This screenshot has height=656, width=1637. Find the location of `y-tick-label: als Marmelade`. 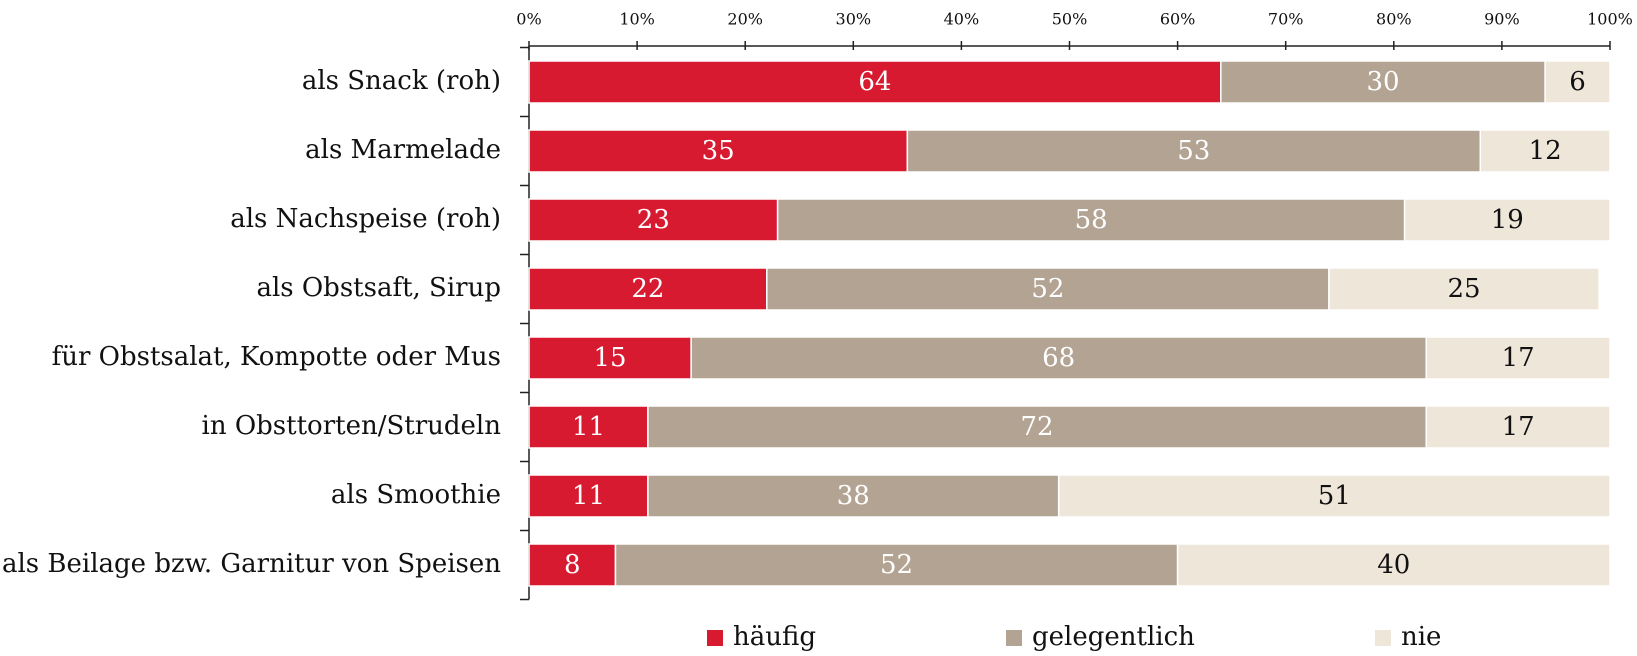

y-tick-label: als Marmelade is located at coordinates (403, 150).